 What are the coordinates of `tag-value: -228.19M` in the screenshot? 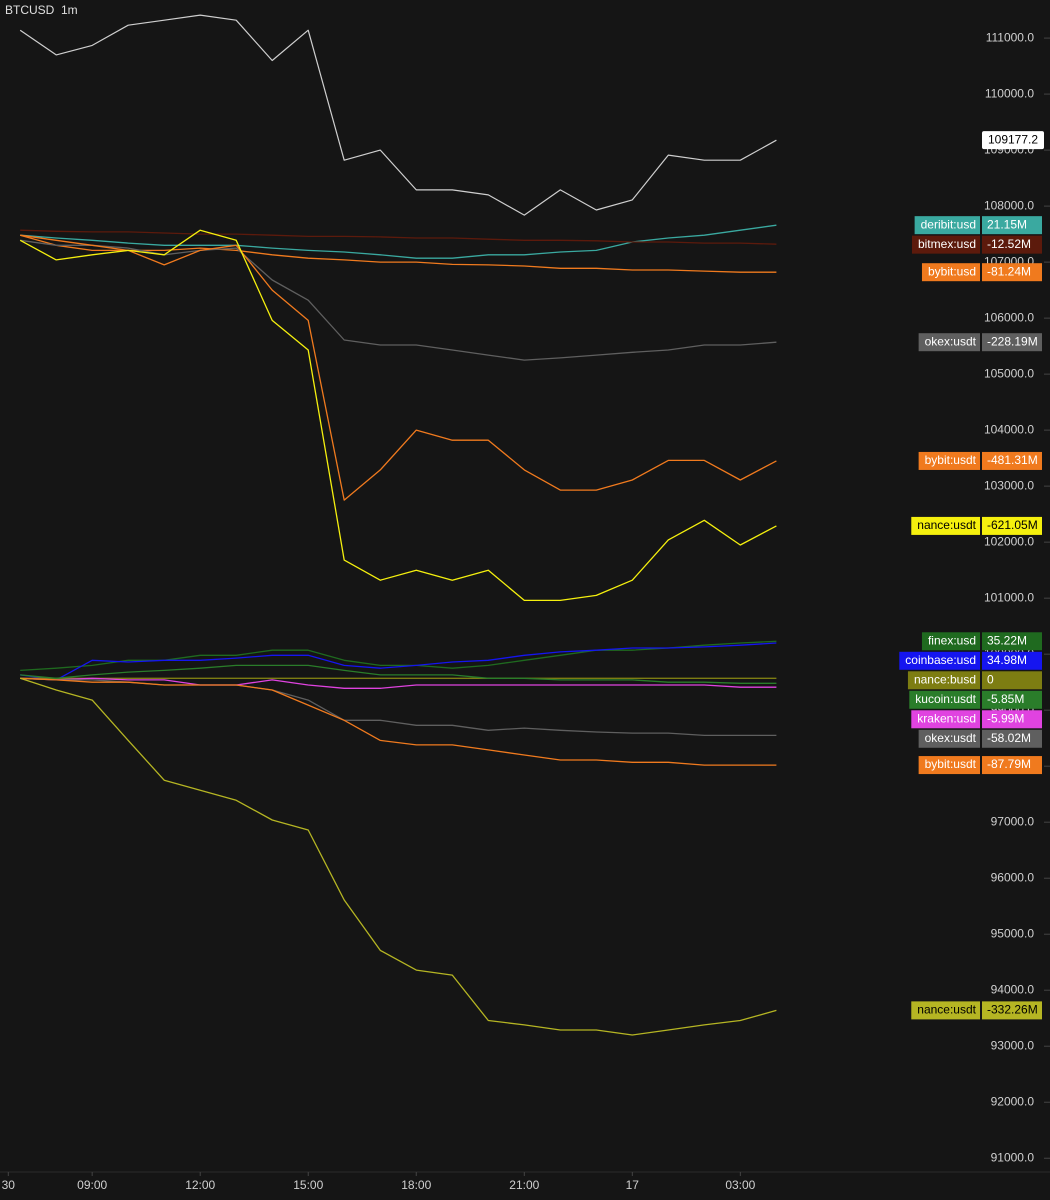 It's located at (1012, 341).